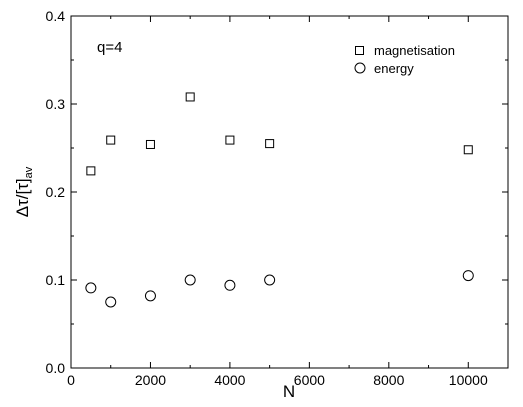  What do you see at coordinates (56, 280) in the screenshot?
I see `y-tick-label: 0.1` at bounding box center [56, 280].